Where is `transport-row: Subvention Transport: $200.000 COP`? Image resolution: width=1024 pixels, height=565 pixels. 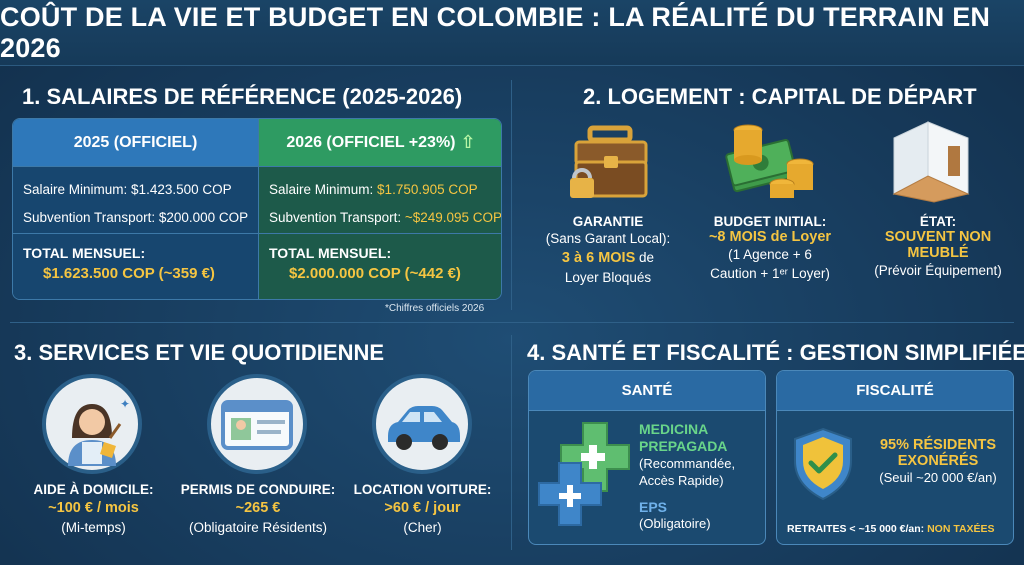
transport-row: Subvention Transport: $200.000 COP is located at coordinates (135, 217).